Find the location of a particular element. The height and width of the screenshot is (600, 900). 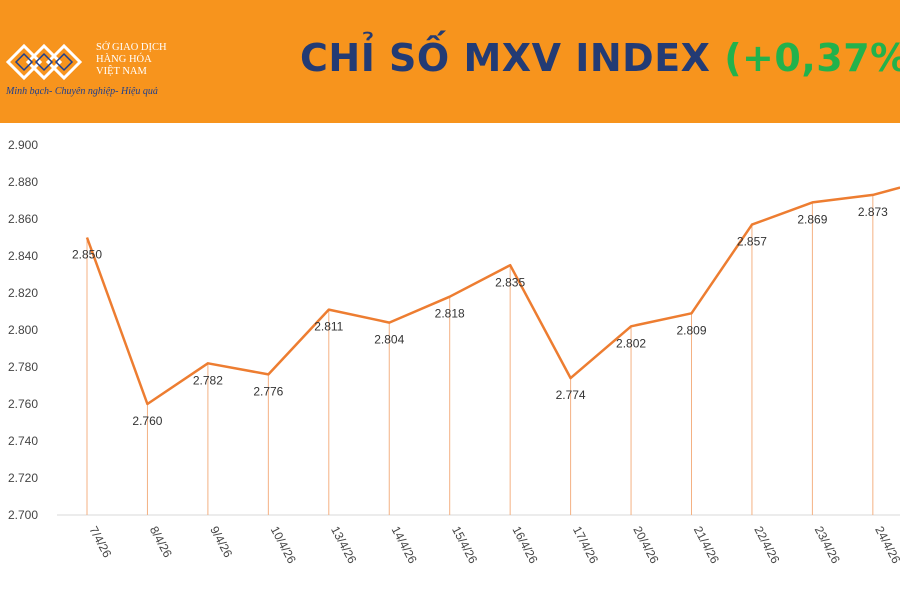

org-name-line-3: VIỆT NAM is located at coordinates (121, 71).